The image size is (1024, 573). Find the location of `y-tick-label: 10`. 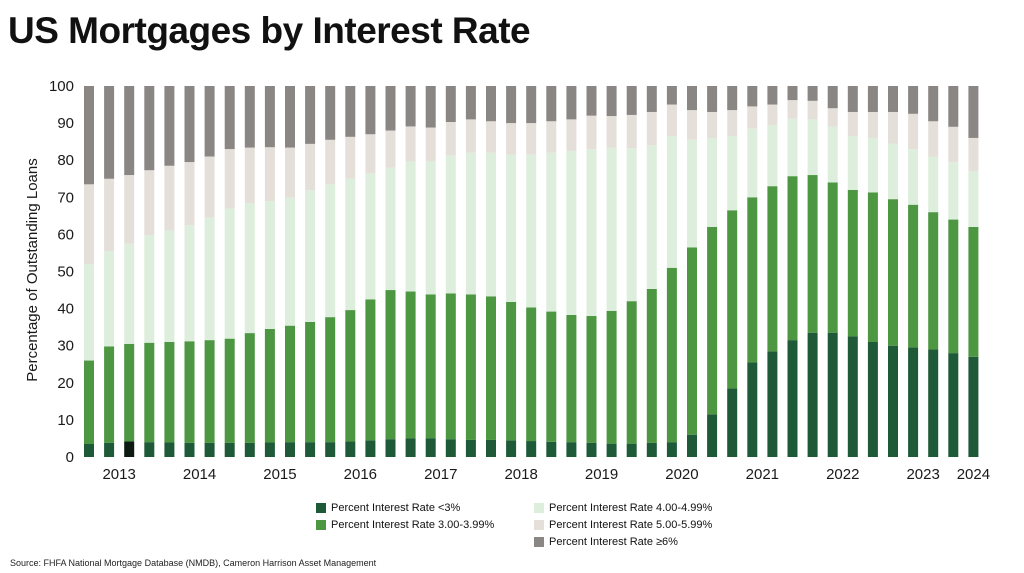

y-tick-label: 10 is located at coordinates (65, 420).